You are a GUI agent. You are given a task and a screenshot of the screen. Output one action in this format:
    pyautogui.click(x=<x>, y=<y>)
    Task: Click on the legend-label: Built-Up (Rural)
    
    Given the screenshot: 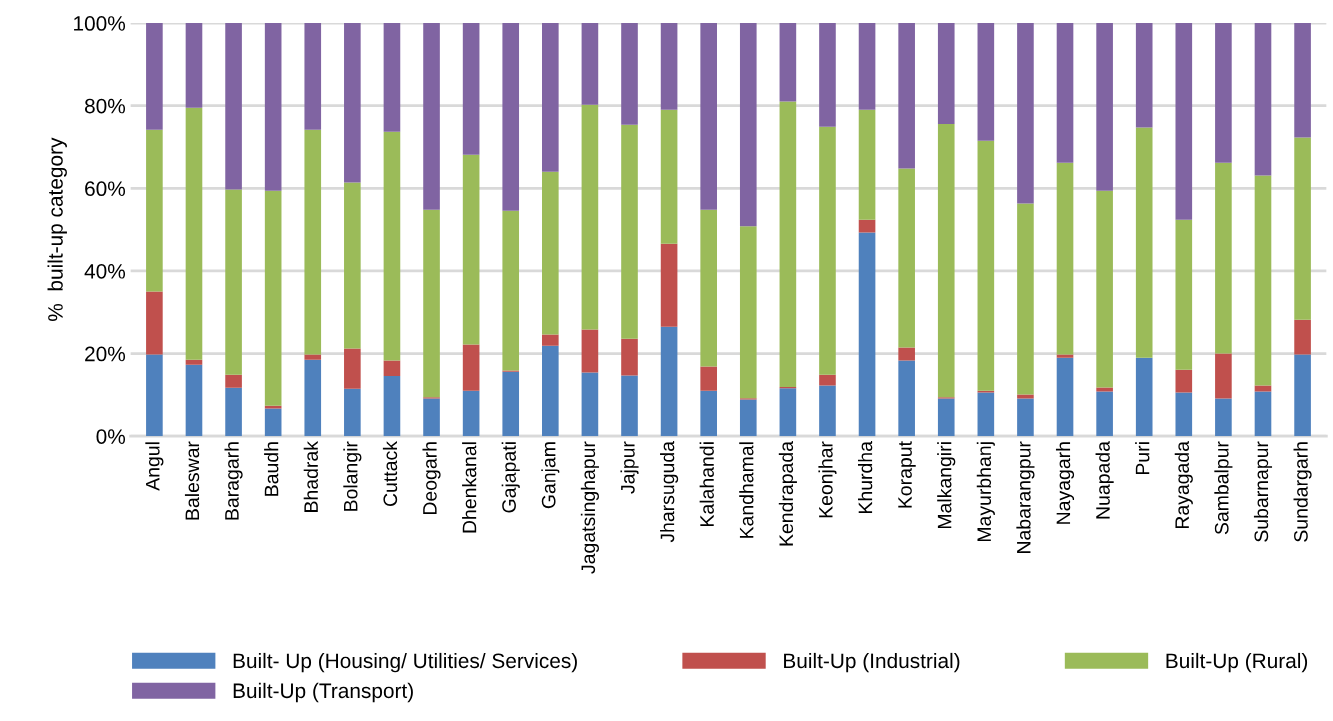 What is the action you would take?
    pyautogui.click(x=1237, y=662)
    